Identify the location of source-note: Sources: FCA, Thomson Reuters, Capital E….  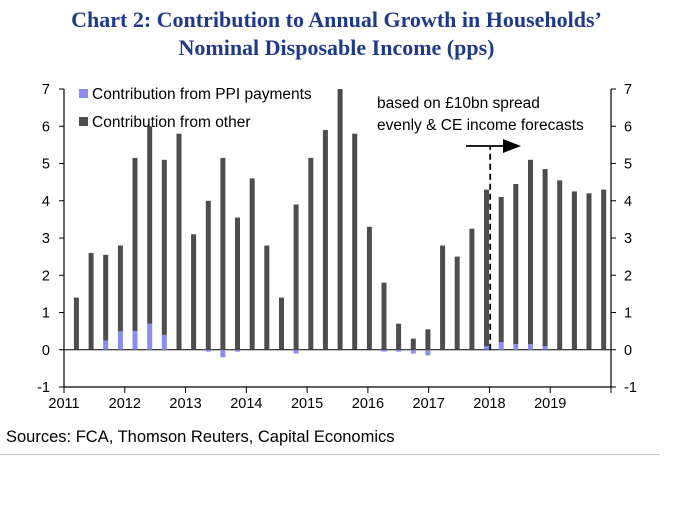
(200, 437).